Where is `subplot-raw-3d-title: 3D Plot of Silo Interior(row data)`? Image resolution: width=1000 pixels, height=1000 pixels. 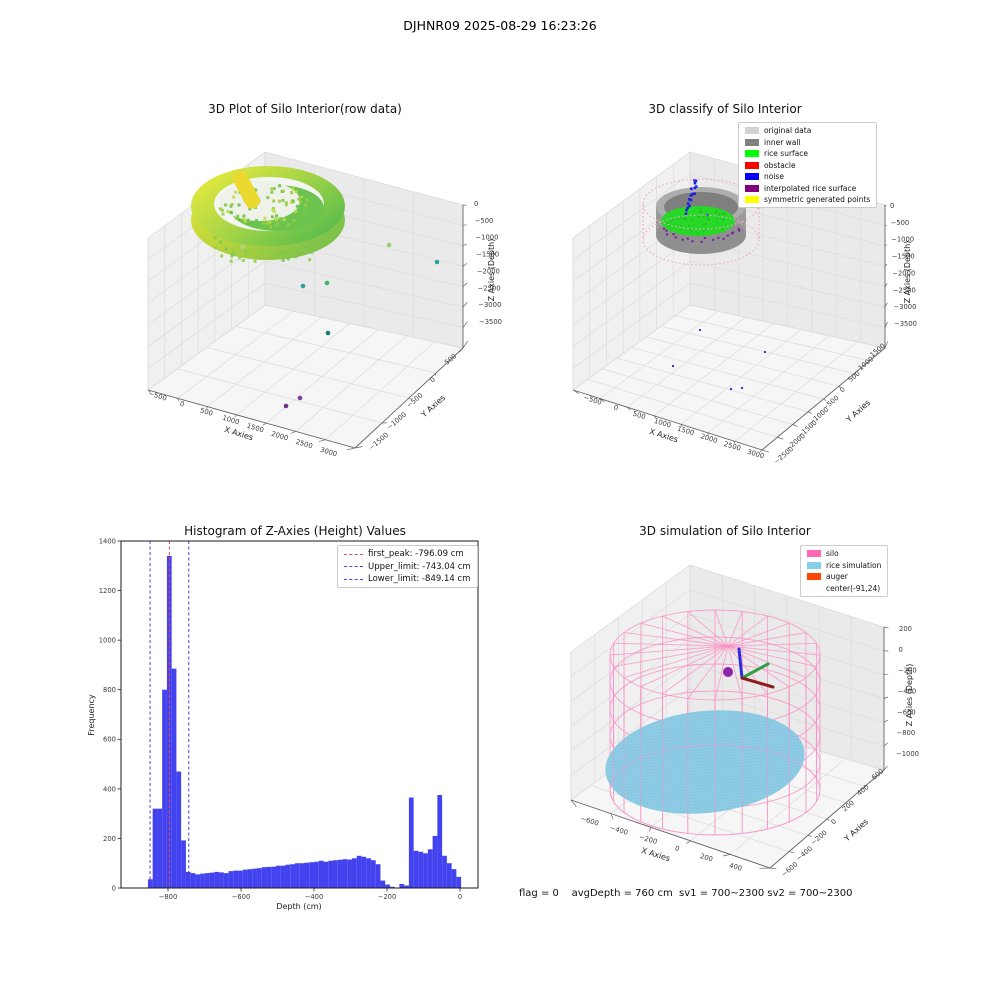 subplot-raw-3d-title: 3D Plot of Silo Interior(row data) is located at coordinates (305, 109).